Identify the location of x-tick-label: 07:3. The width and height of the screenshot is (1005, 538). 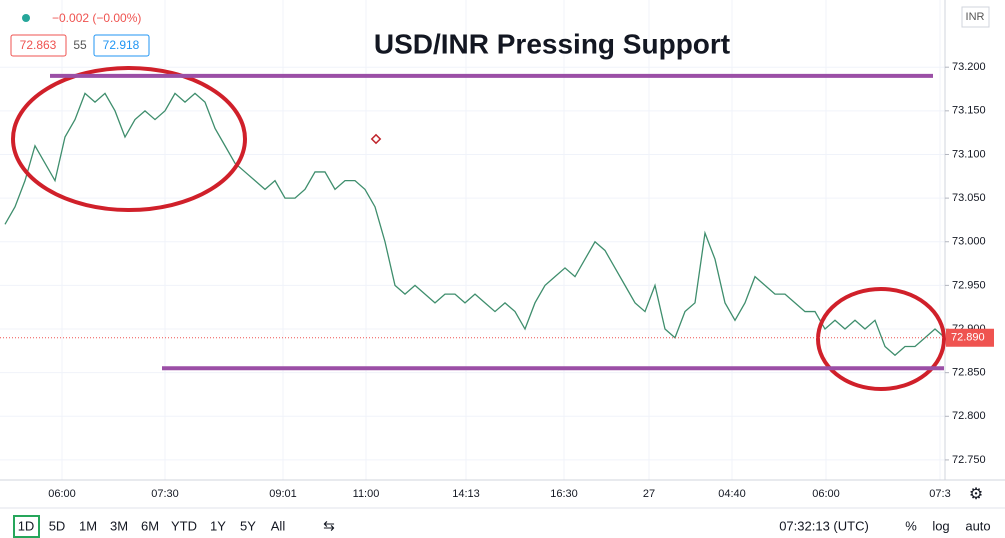
(939, 494).